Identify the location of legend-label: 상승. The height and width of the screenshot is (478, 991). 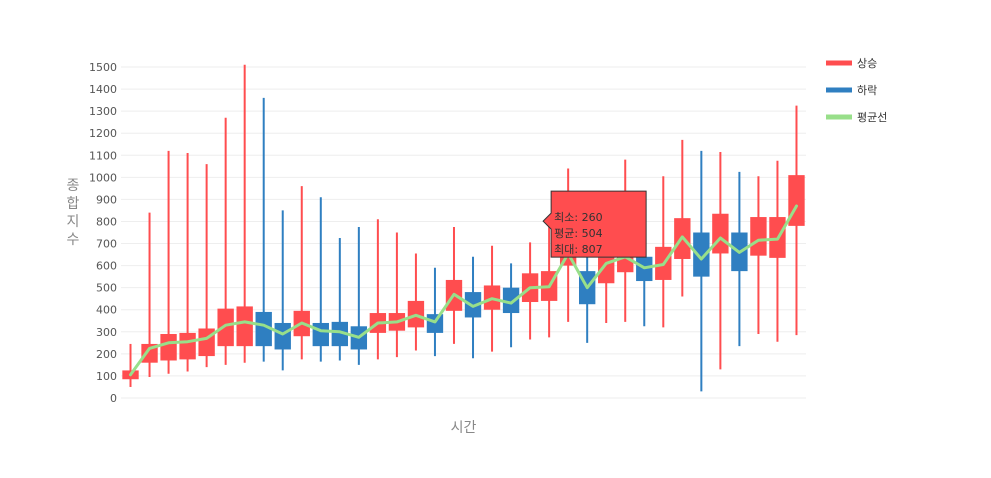
(867, 63).